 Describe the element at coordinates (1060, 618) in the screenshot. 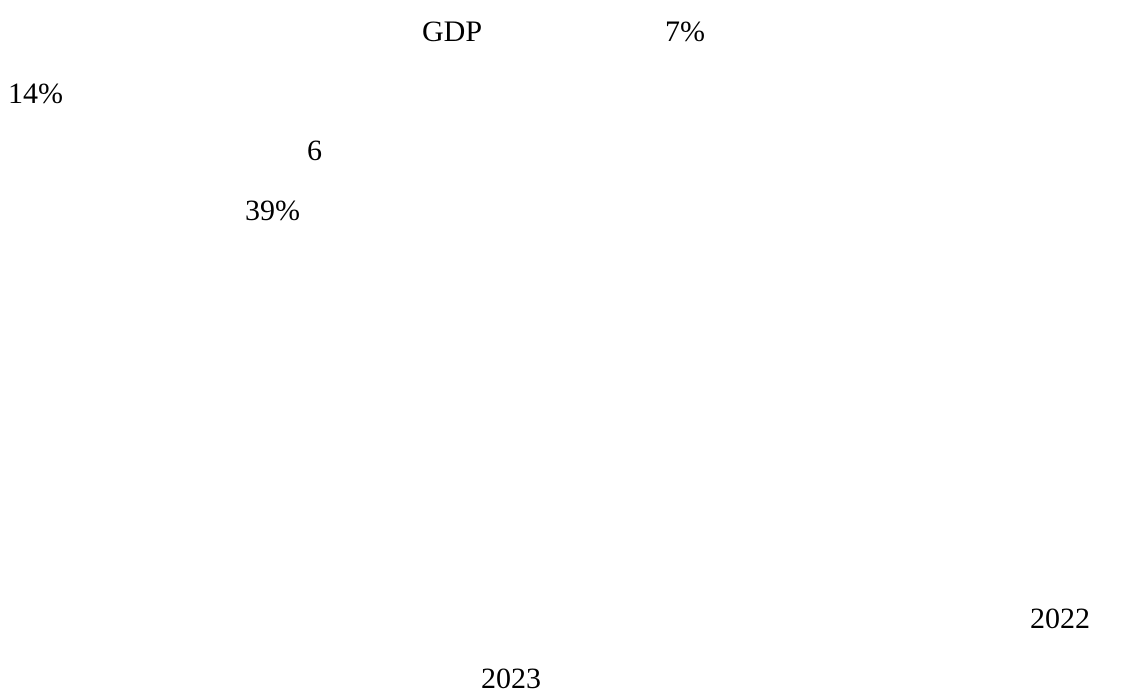

I see `text-fragment-year-2022: 2022` at that location.